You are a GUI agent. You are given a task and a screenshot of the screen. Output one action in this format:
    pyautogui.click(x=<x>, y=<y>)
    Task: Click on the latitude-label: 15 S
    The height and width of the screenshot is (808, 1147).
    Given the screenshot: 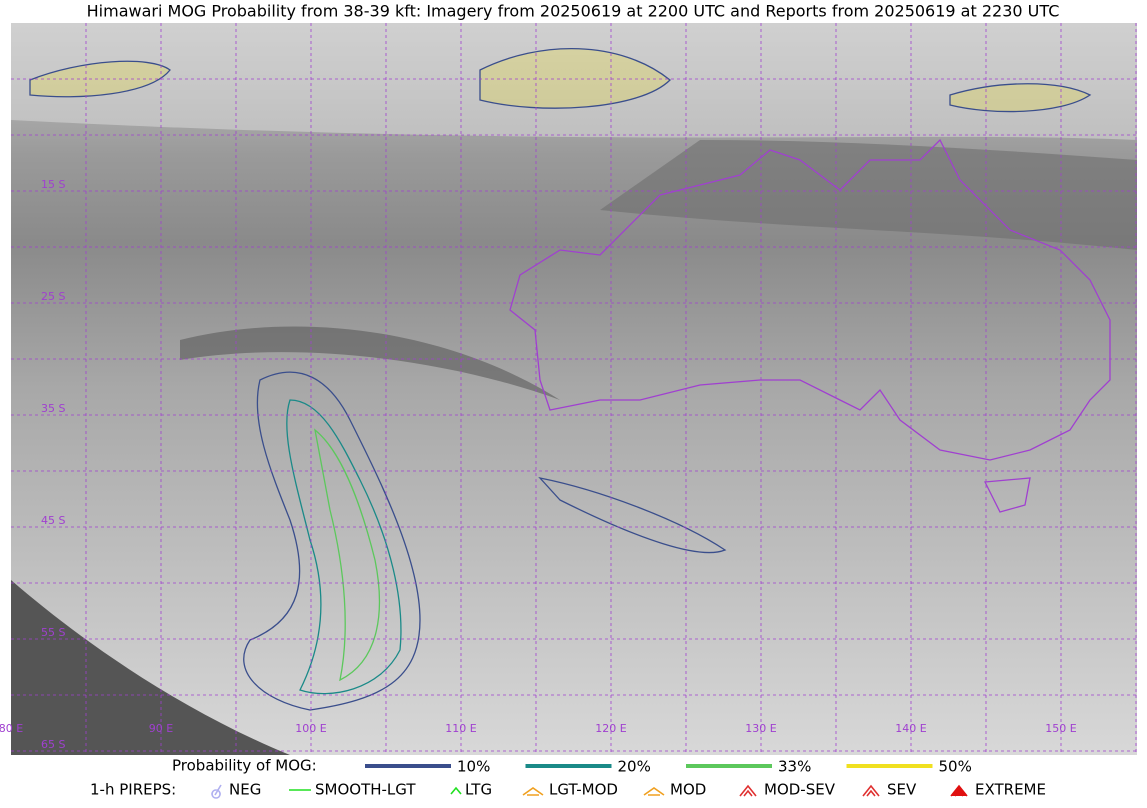 What is the action you would take?
    pyautogui.click(x=53, y=184)
    